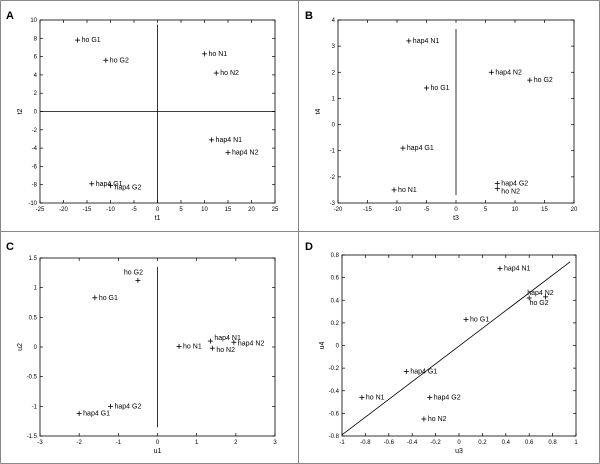 This screenshot has height=464, width=600. I want to click on y-tick-label: -1.5, so click(32, 437).